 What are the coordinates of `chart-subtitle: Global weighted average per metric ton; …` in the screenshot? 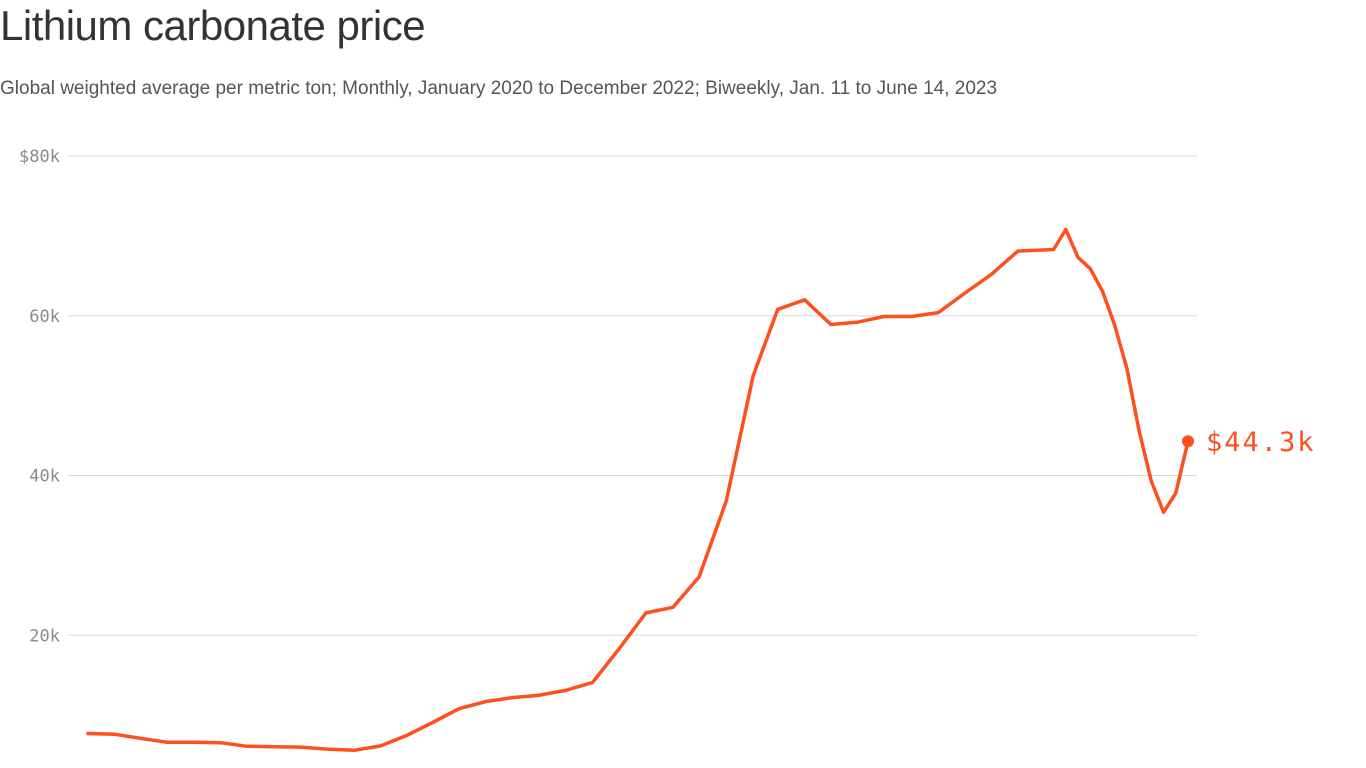 It's located at (499, 88).